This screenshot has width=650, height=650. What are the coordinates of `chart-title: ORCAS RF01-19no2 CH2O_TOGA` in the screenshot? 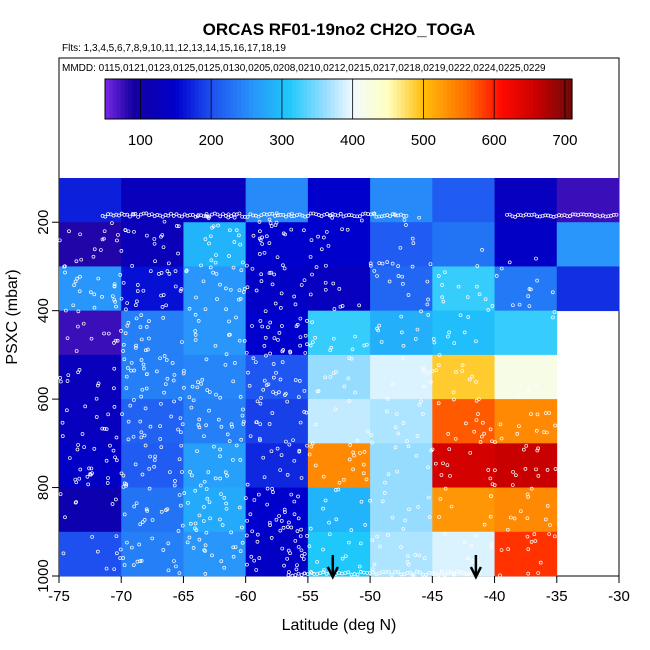 It's located at (339, 29).